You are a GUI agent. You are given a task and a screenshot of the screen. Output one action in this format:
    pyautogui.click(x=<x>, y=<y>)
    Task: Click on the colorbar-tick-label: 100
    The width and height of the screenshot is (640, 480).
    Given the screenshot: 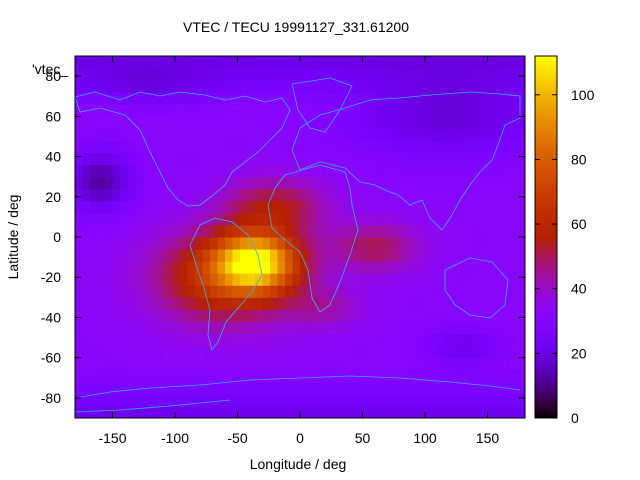 What is the action you would take?
    pyautogui.click(x=583, y=95)
    